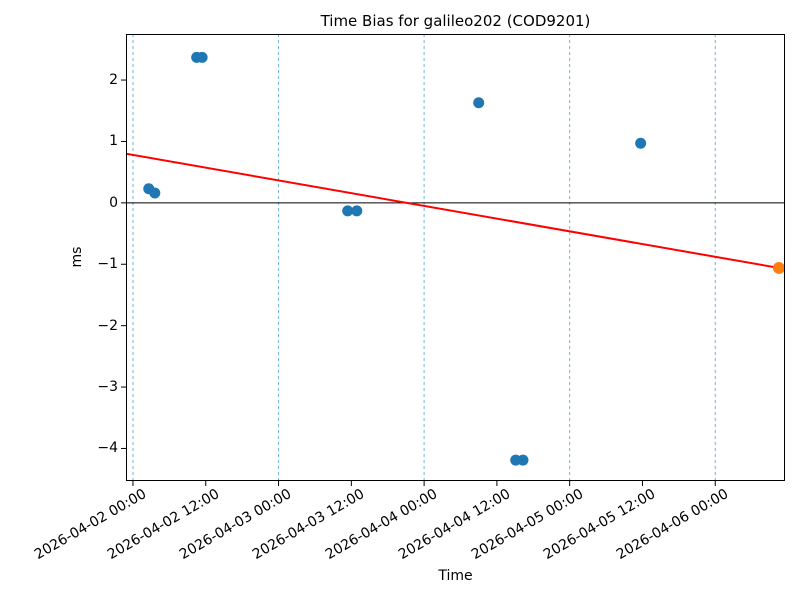  What do you see at coordinates (113, 141) in the screenshot?
I see `y-tick-label: 1` at bounding box center [113, 141].